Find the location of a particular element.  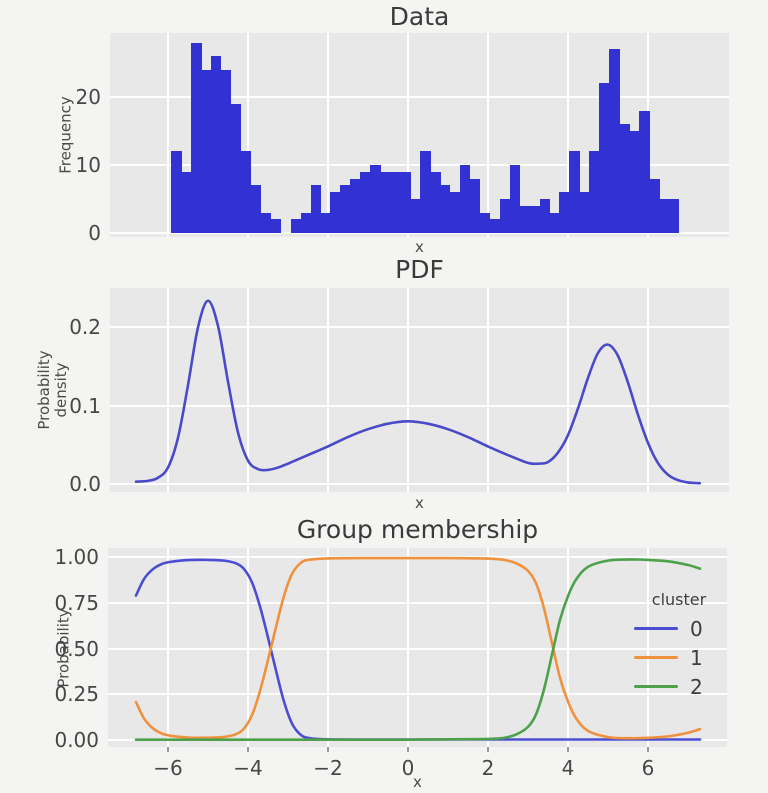

chart-title-pdf: PDF is located at coordinates (419, 269).